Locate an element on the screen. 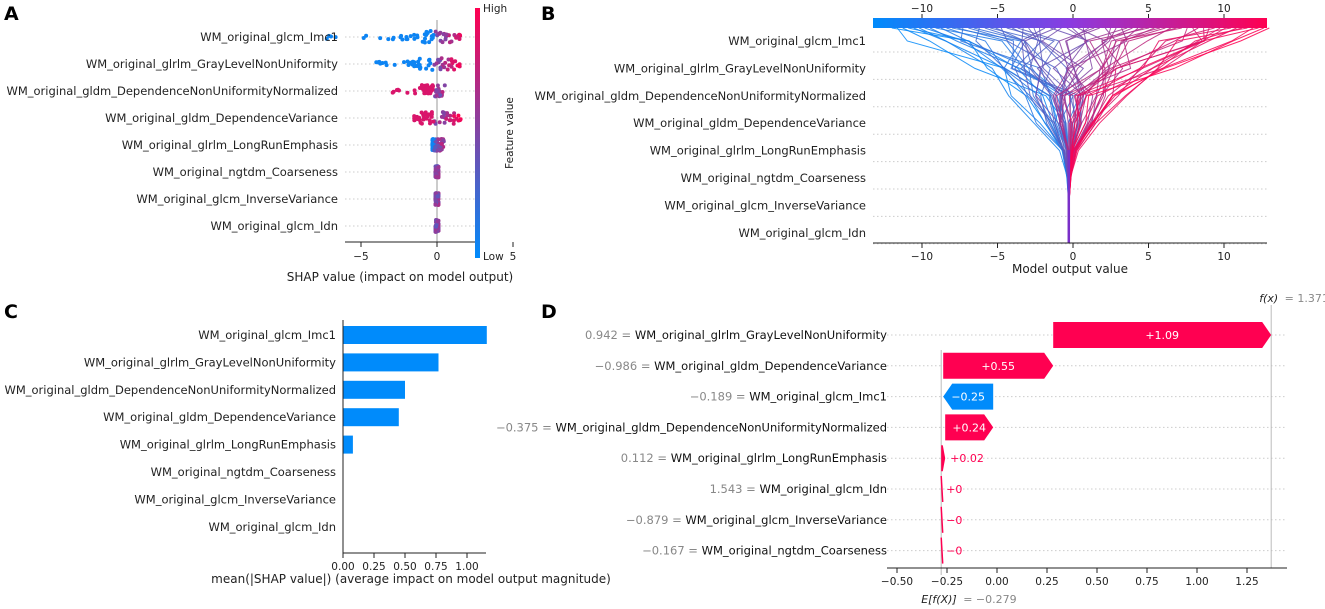 Image resolution: width=1325 pixels, height=609 pixels. waterfall-bar-label: +0 is located at coordinates (954, 489).